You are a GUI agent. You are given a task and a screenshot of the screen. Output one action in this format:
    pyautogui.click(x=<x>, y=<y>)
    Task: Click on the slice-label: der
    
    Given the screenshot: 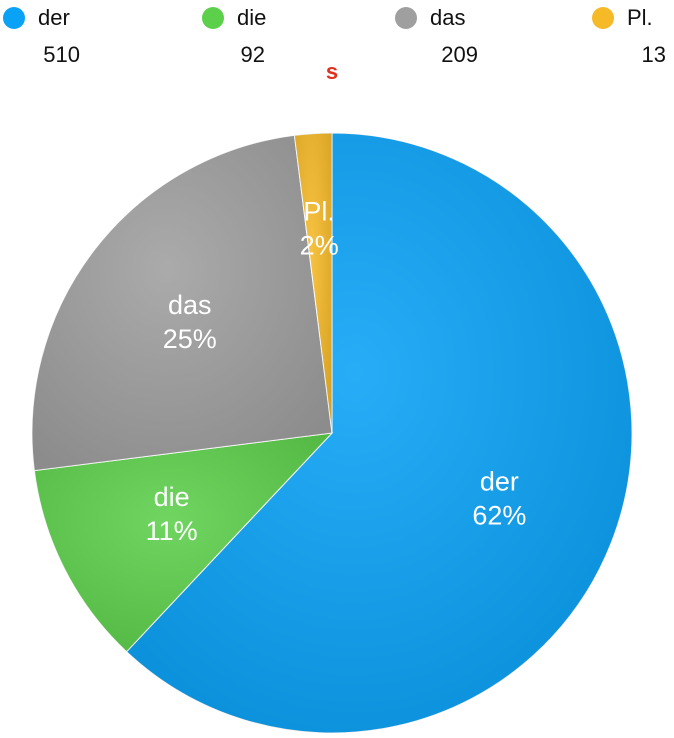 What is the action you would take?
    pyautogui.click(x=499, y=481)
    